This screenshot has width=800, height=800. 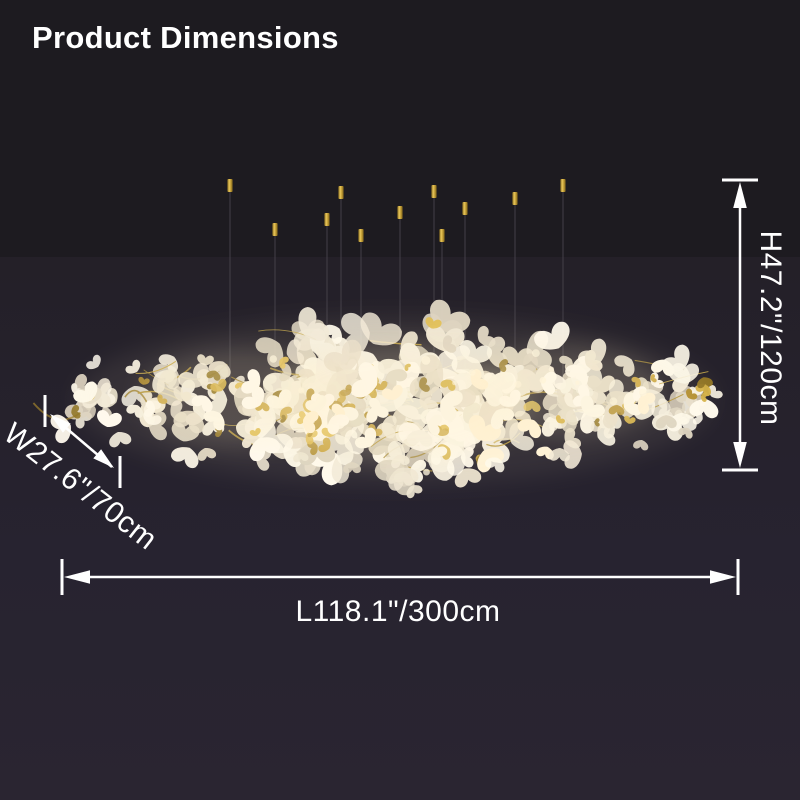 What do you see at coordinates (398, 611) in the screenshot?
I see `length-dimension-label: L118.1"/300cm` at bounding box center [398, 611].